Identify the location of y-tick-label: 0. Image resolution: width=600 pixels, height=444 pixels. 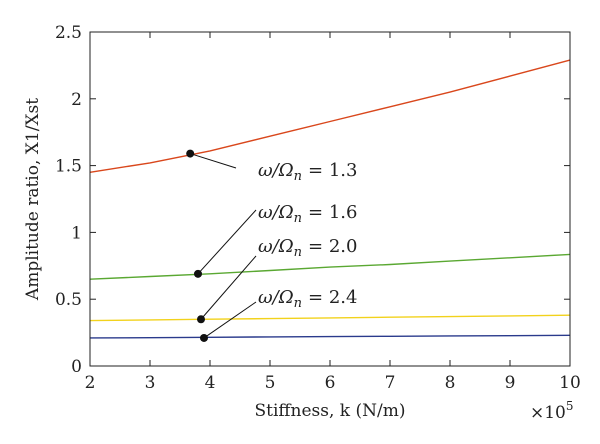
(76, 367).